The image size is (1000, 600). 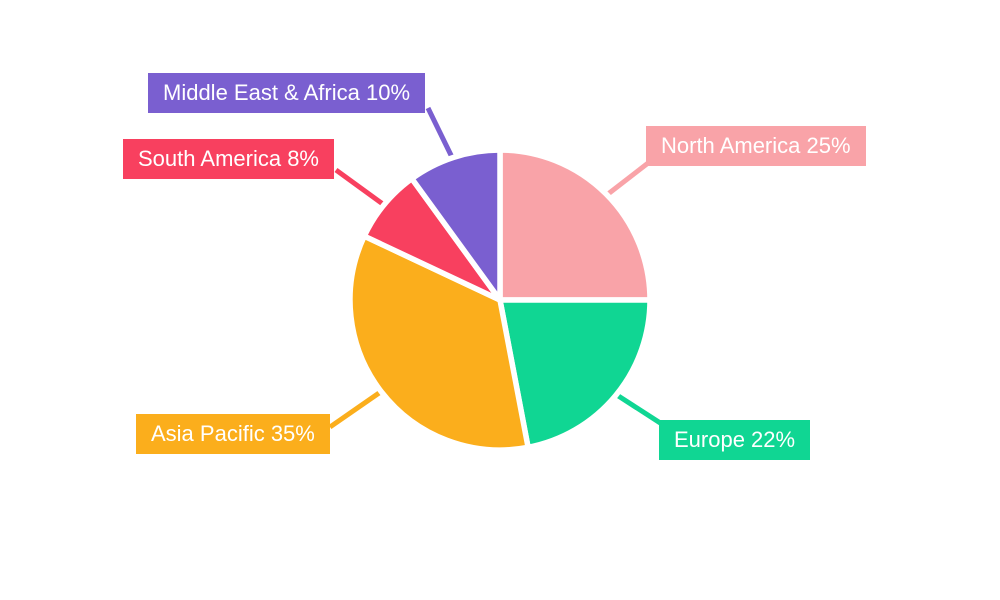 What do you see at coordinates (575, 225) in the screenshot?
I see `pie-slice-north-america` at bounding box center [575, 225].